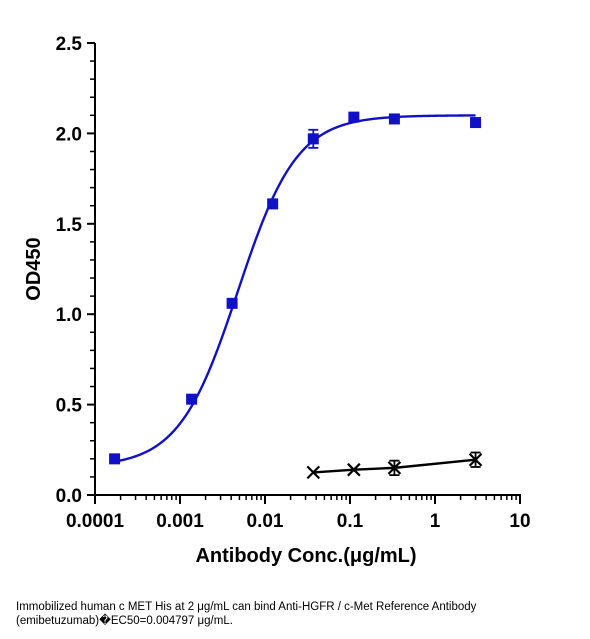  What do you see at coordinates (34, 268) in the screenshot?
I see `y-axis-label: OD450` at bounding box center [34, 268].